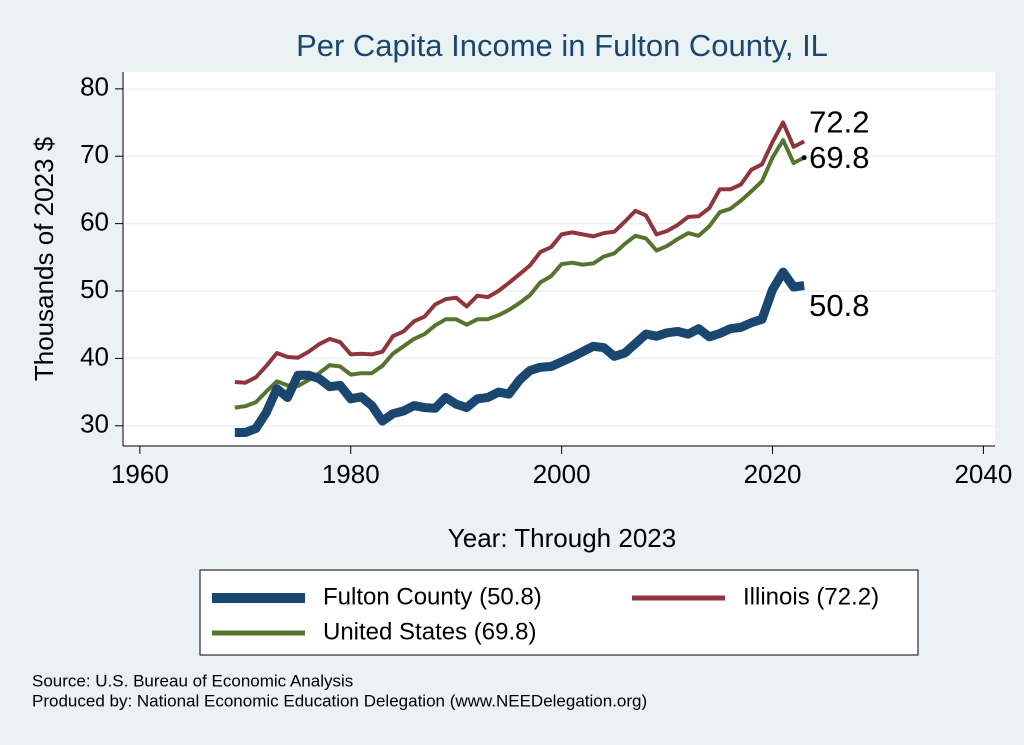  I want to click on end-label: 72.2, so click(839, 122).